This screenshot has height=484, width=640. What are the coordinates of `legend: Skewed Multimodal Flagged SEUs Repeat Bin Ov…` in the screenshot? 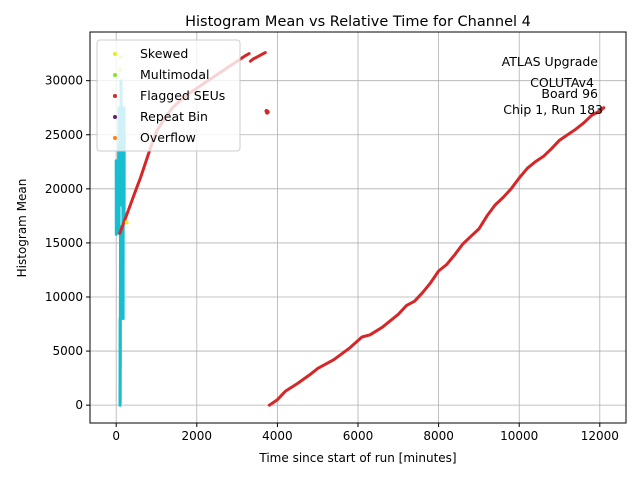 It's located at (168, 95).